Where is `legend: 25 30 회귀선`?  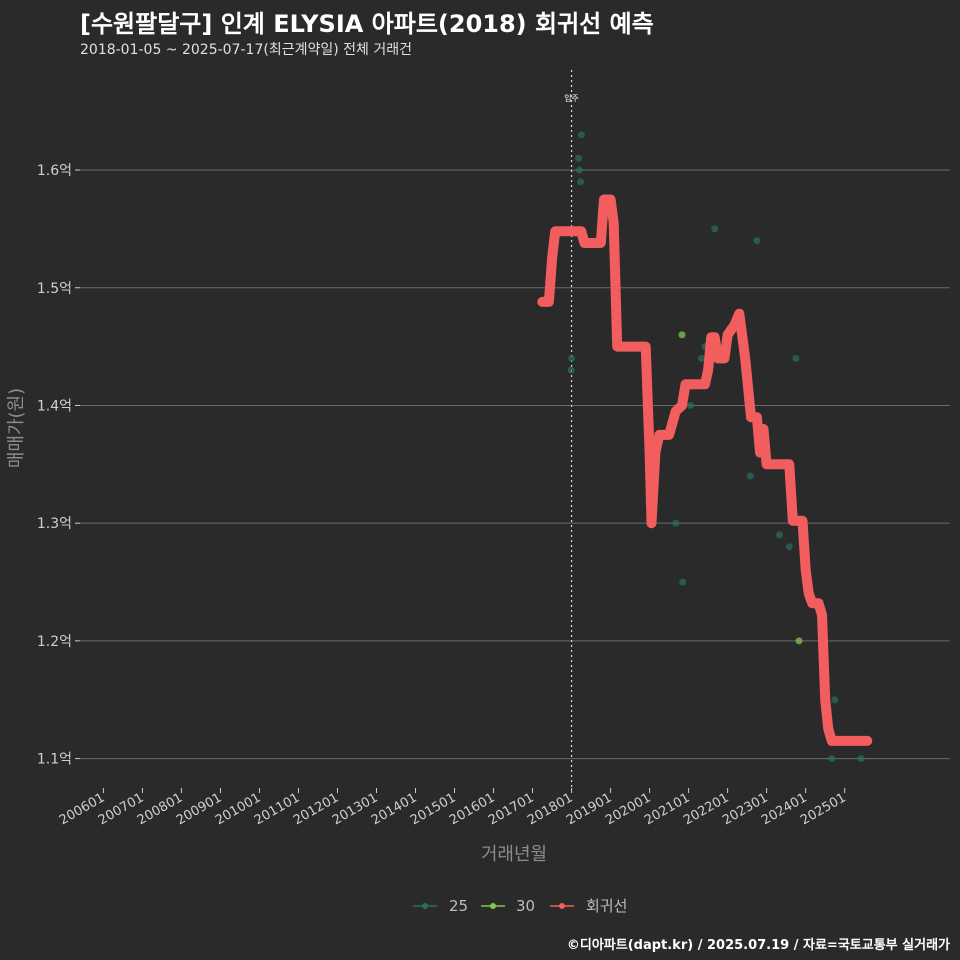
legend: 25 30 회귀선 is located at coordinates (520, 906).